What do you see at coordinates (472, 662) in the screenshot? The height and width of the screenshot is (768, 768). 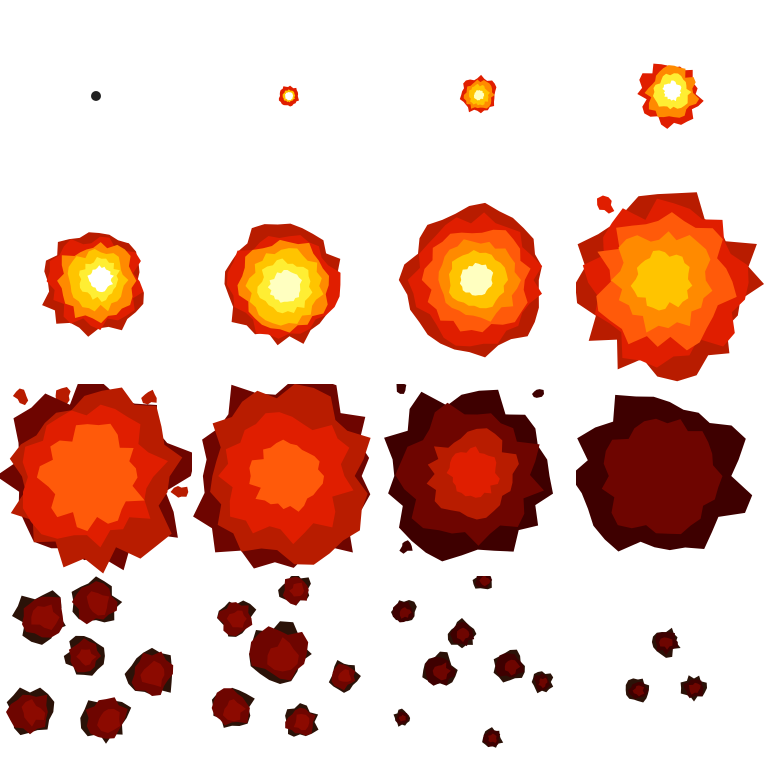 I see `explosion-frame-15-graphic` at bounding box center [472, 662].